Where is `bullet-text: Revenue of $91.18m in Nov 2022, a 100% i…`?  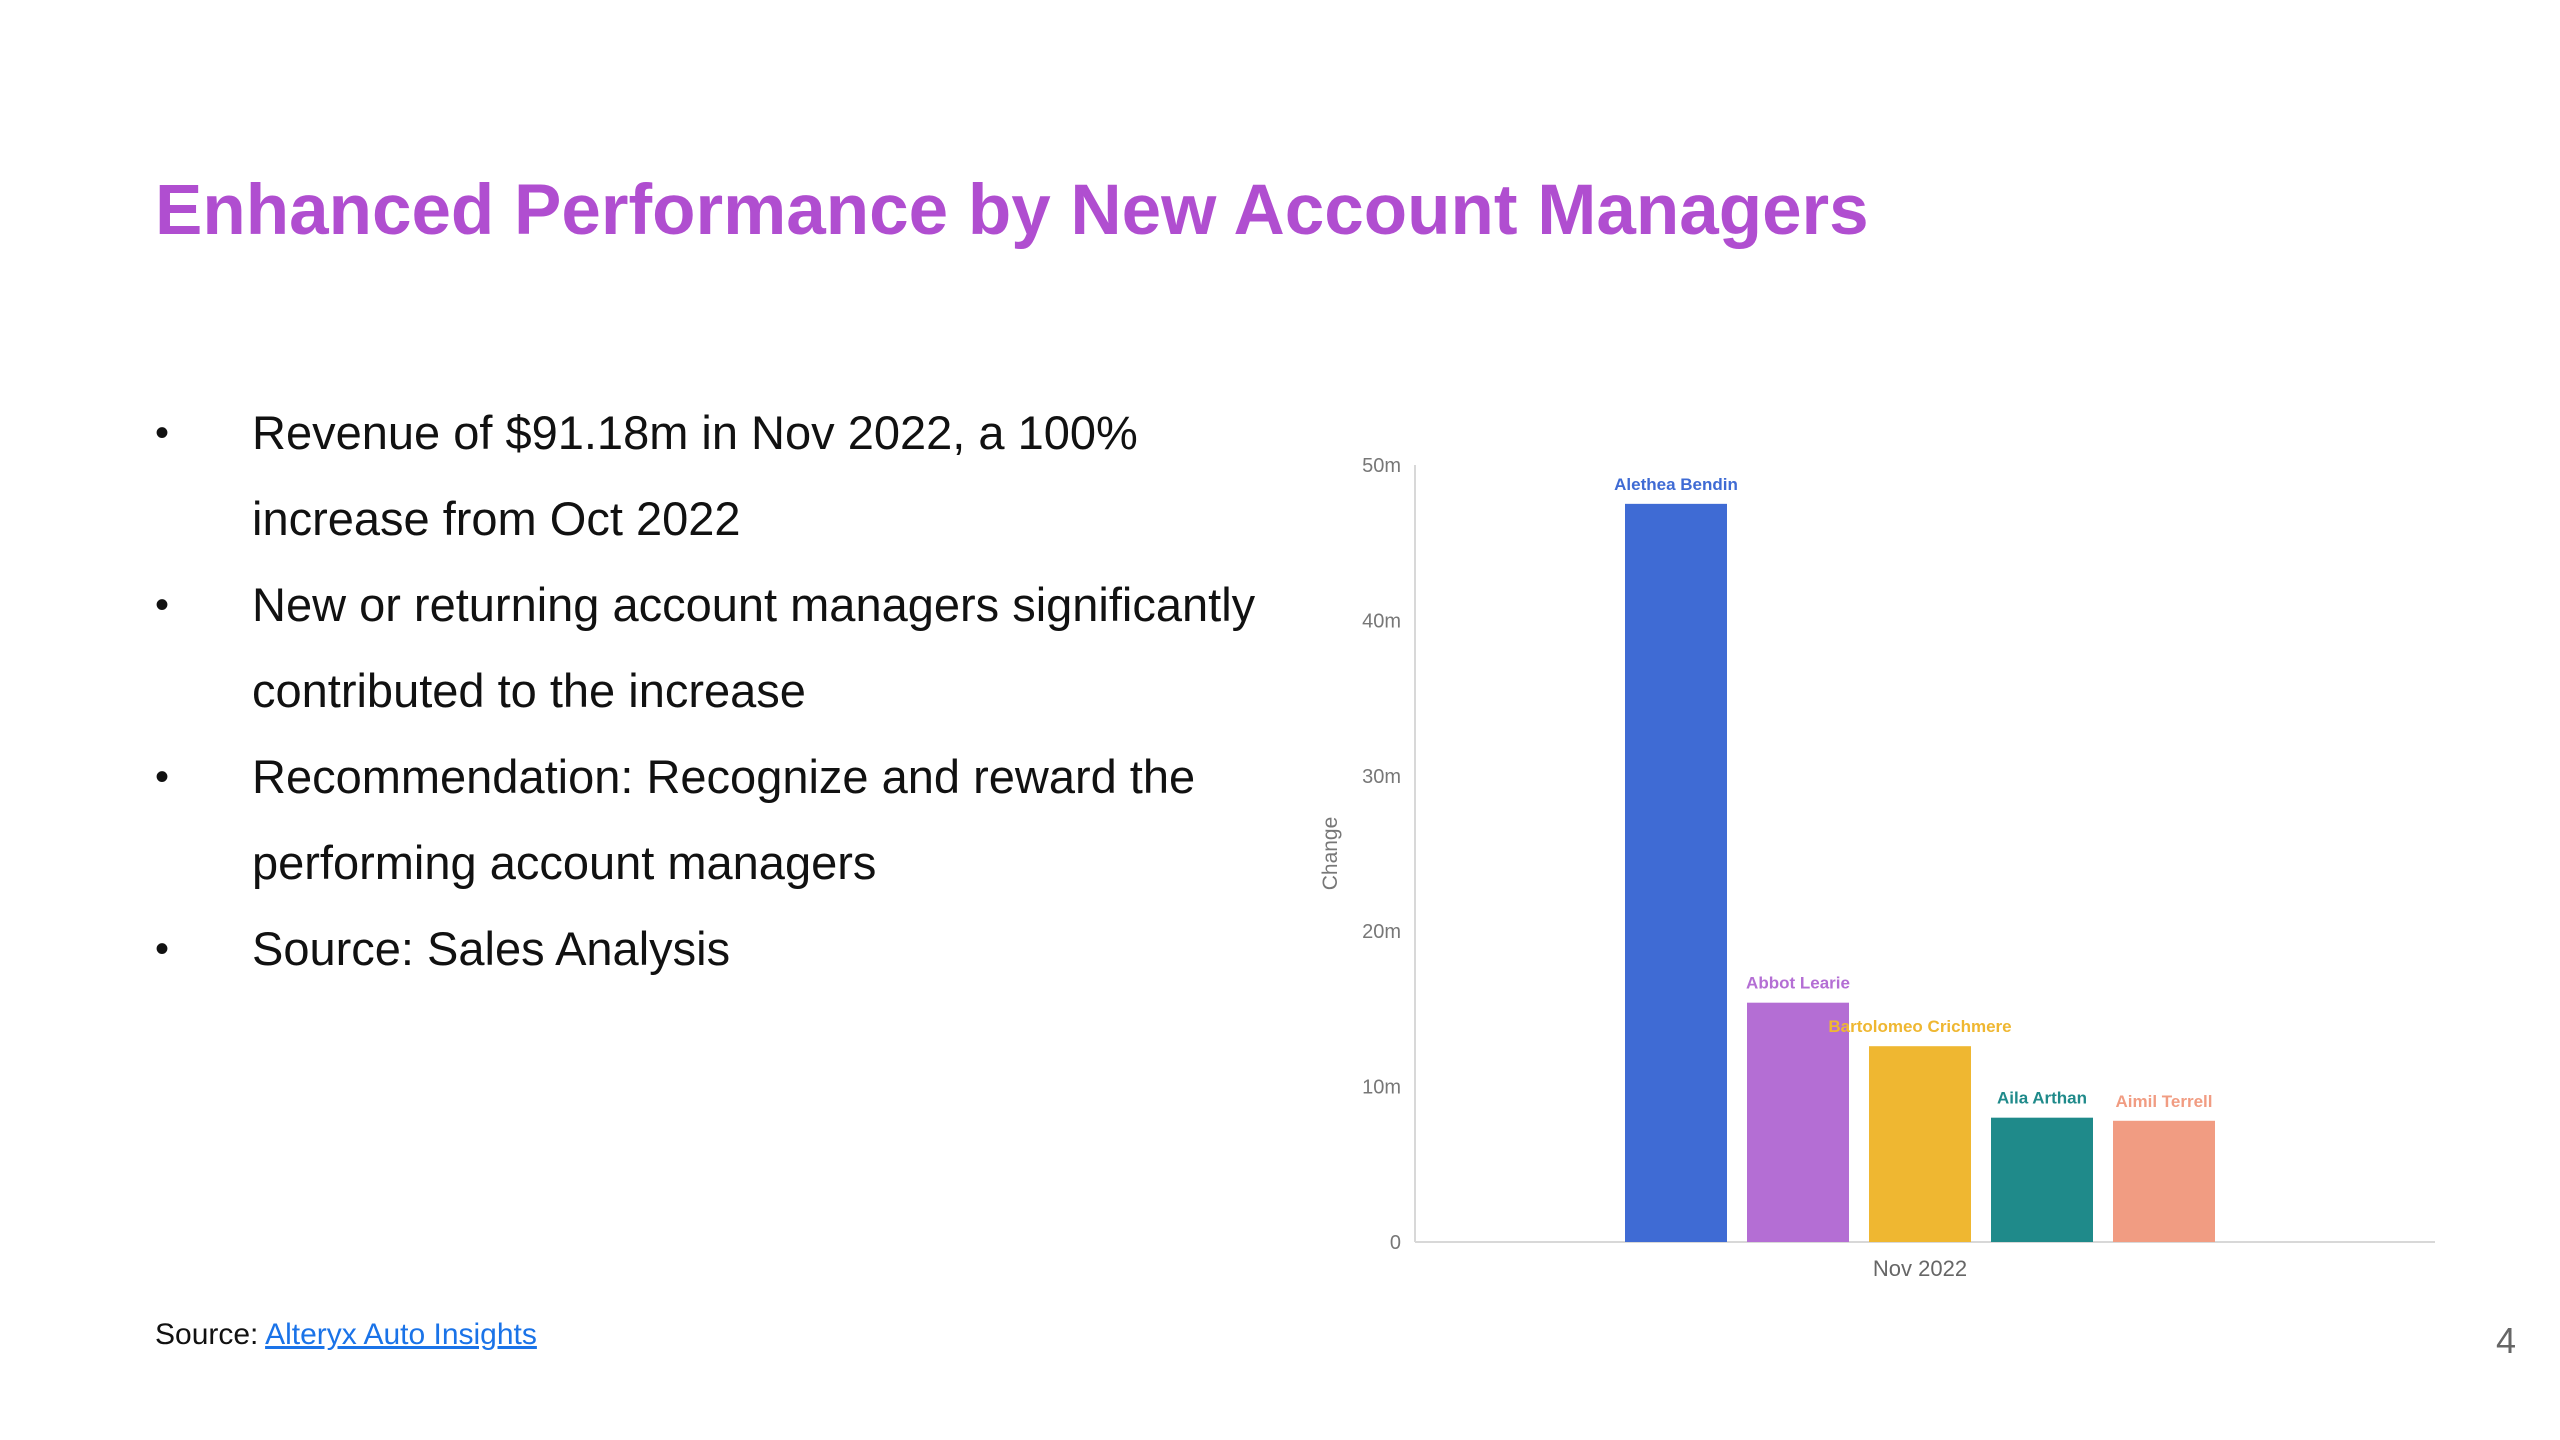
bullet-text: Revenue of $91.18m in Nov 2022, a 100% i… is located at coordinates (695, 475).